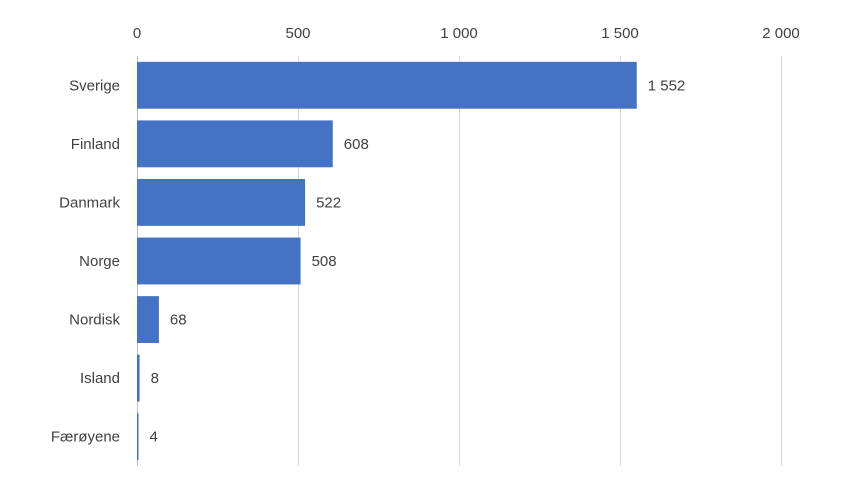 This screenshot has width=843, height=497. What do you see at coordinates (235, 144) in the screenshot?
I see `bar-finland` at bounding box center [235, 144].